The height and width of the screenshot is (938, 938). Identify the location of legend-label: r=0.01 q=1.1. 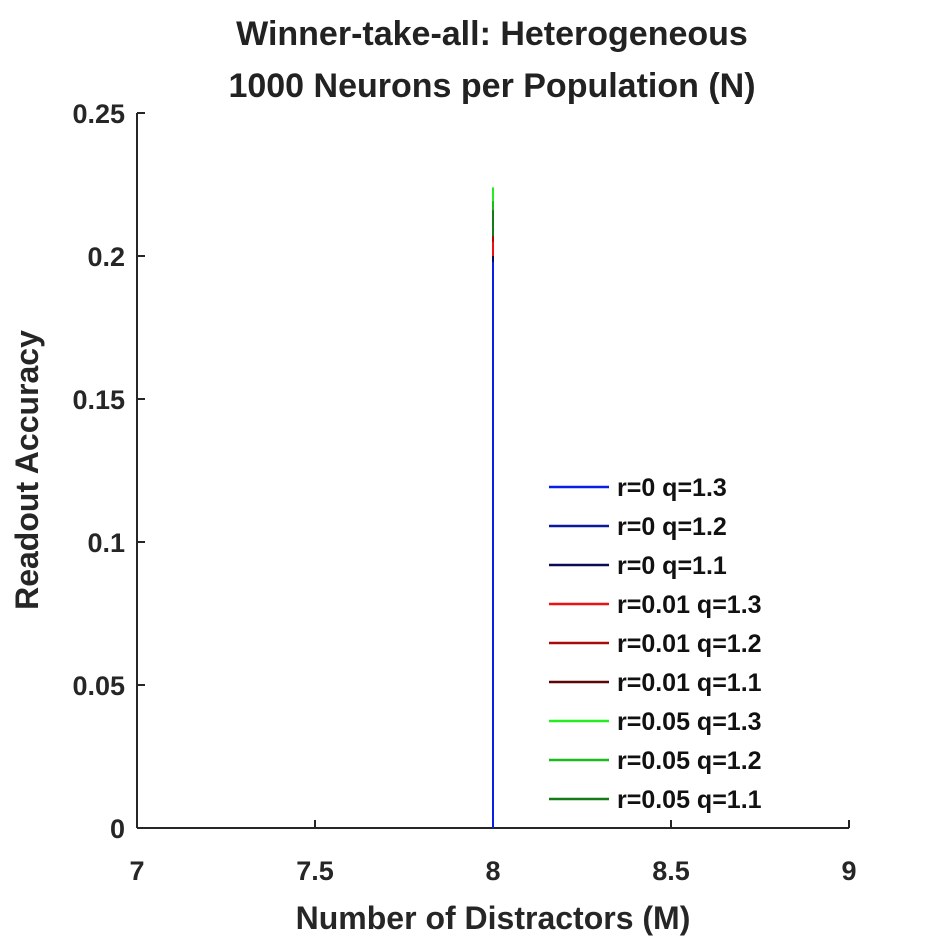
(689, 683).